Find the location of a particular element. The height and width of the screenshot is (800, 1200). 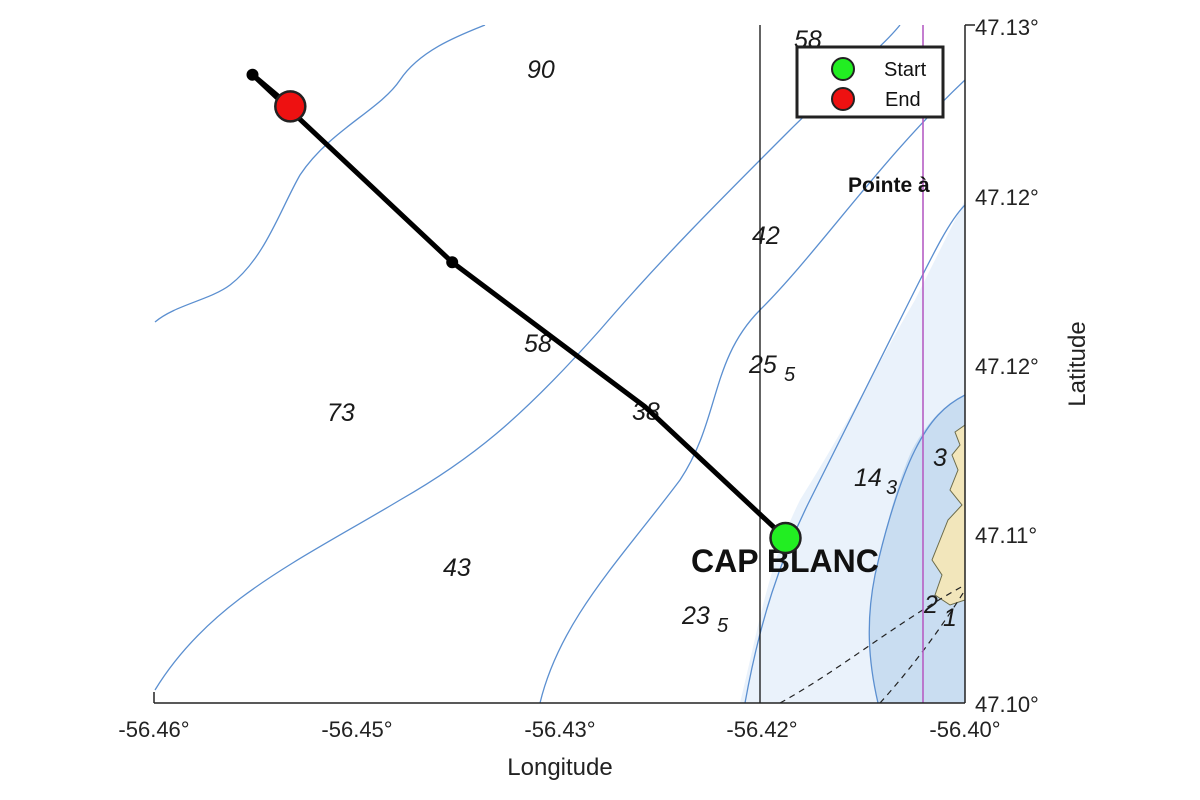

start-marker is located at coordinates (785, 538).